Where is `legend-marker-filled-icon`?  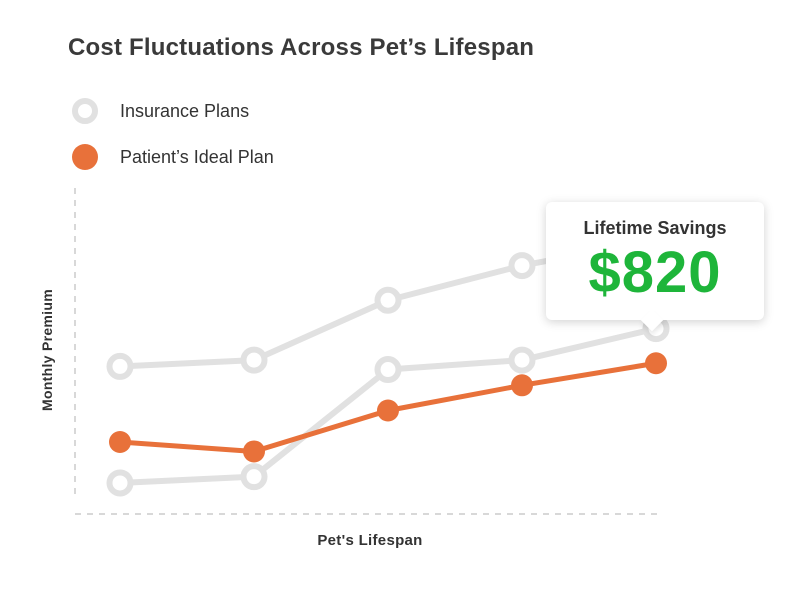
legend-marker-filled-icon is located at coordinates (85, 157).